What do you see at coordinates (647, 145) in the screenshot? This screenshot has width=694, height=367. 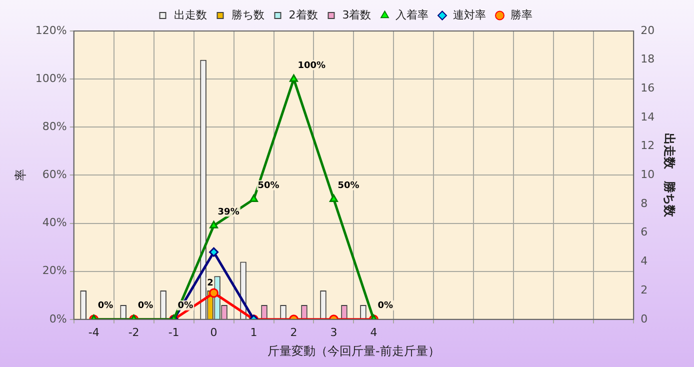 I see `y2-tick-label: 12` at bounding box center [647, 145].